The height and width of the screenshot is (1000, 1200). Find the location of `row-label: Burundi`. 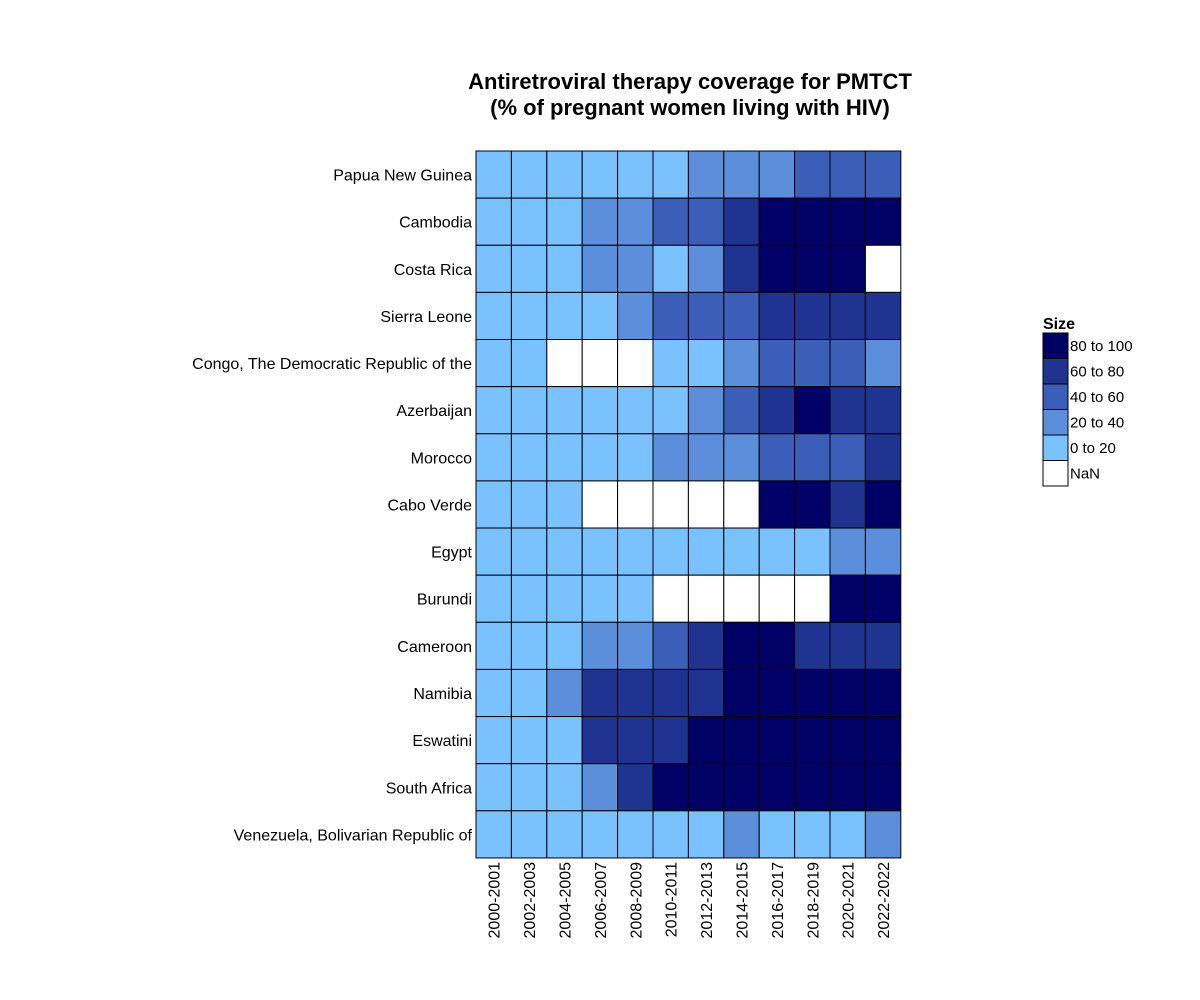

row-label: Burundi is located at coordinates (444, 600).